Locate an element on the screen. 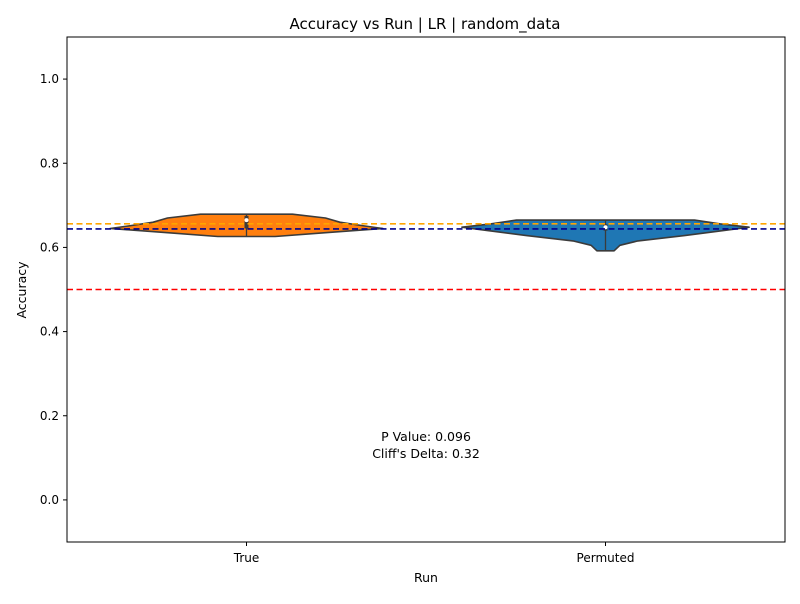 The width and height of the screenshot is (800, 604). y-axis-label: Accuracy is located at coordinates (21, 290).